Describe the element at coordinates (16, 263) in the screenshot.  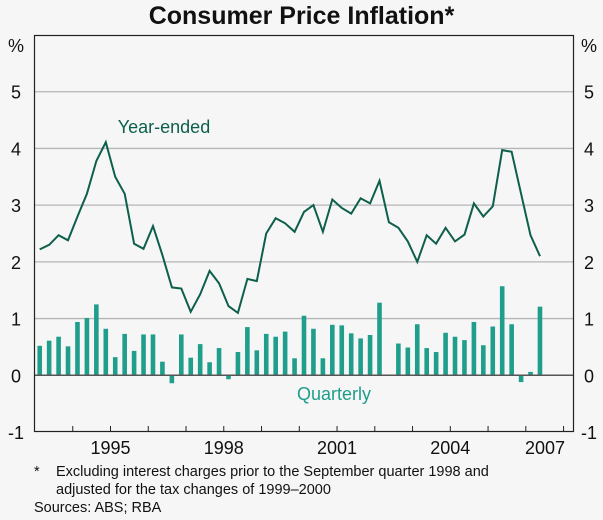
I see `y-tick-label-left: 2` at that location.